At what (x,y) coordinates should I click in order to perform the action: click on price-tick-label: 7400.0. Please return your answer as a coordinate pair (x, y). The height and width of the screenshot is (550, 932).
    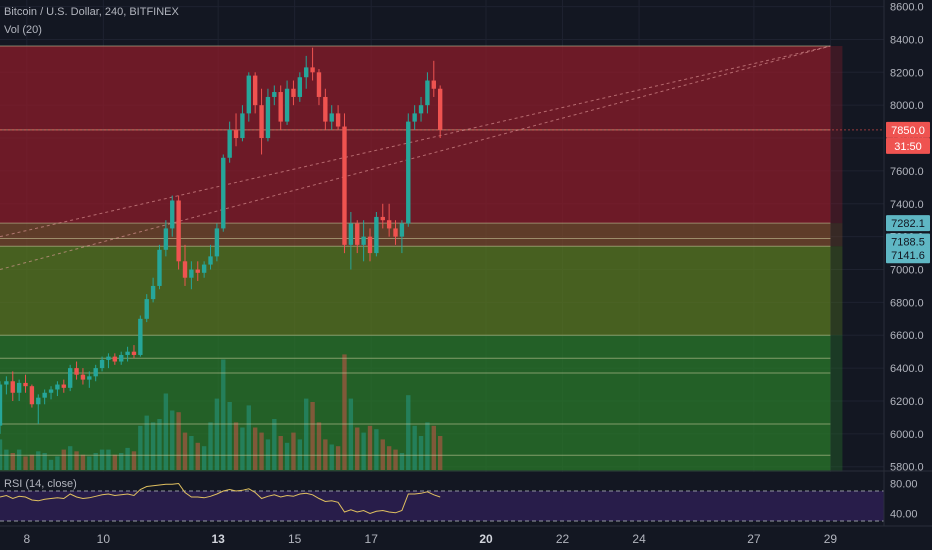
    Looking at the image, I should click on (907, 205).